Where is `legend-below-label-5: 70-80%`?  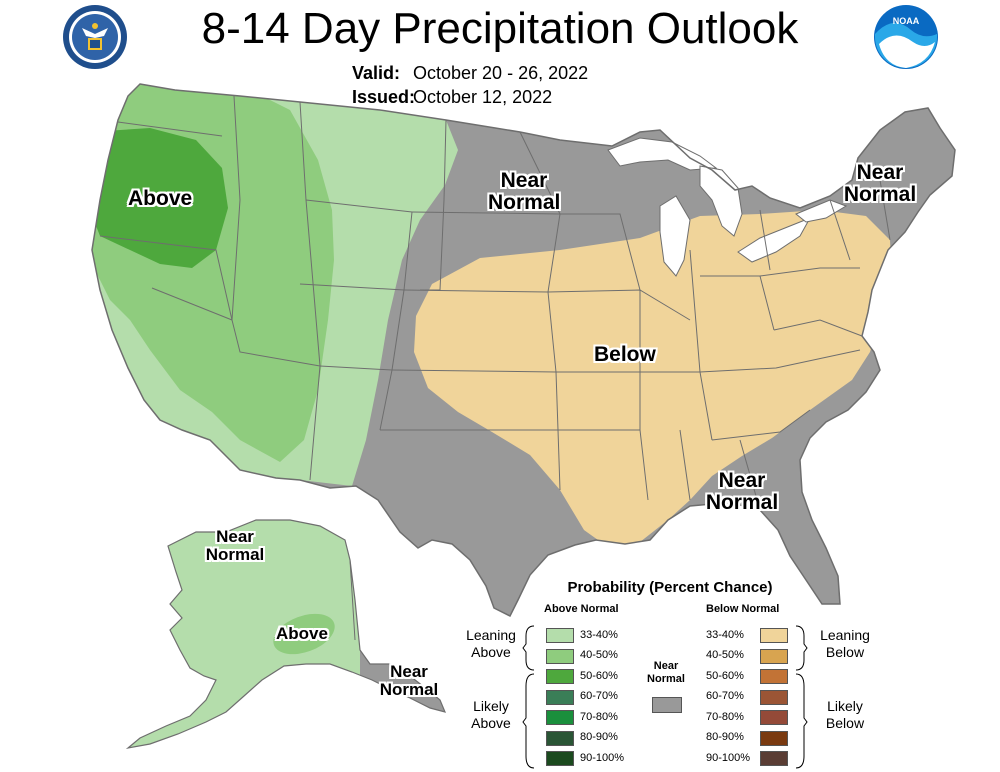
legend-below-label-5: 70-80% is located at coordinates (725, 716).